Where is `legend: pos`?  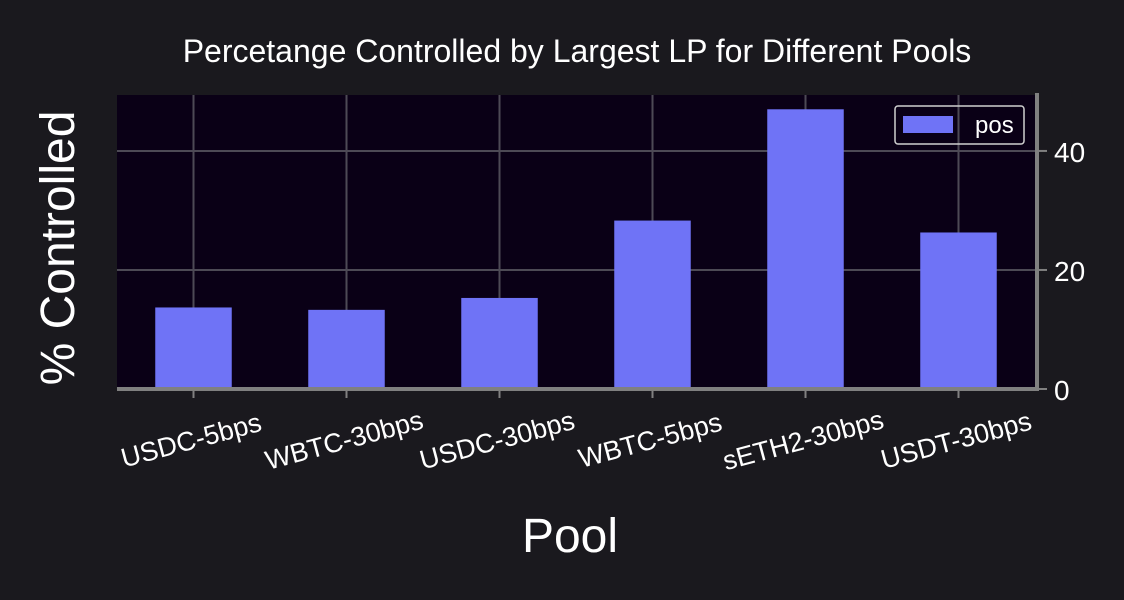
legend: pos is located at coordinates (959, 125).